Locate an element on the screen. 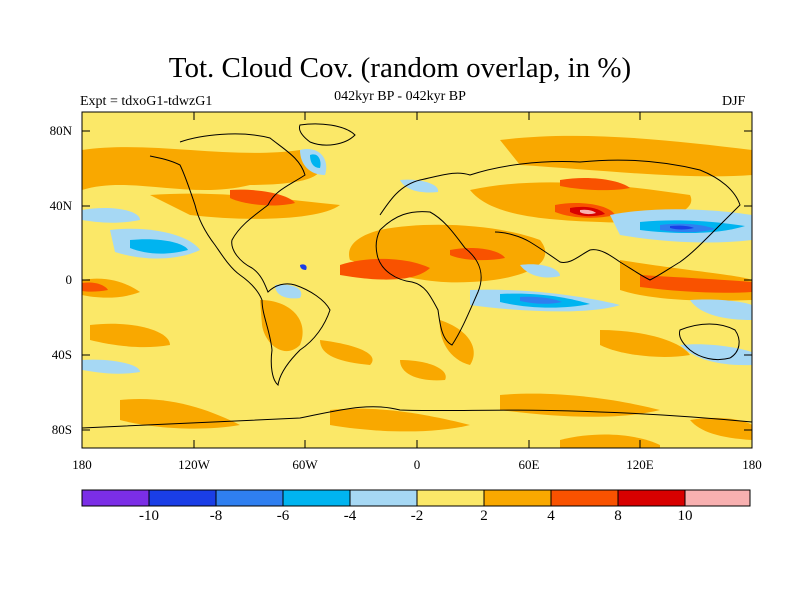  greenland-coast is located at coordinates (327, 134).